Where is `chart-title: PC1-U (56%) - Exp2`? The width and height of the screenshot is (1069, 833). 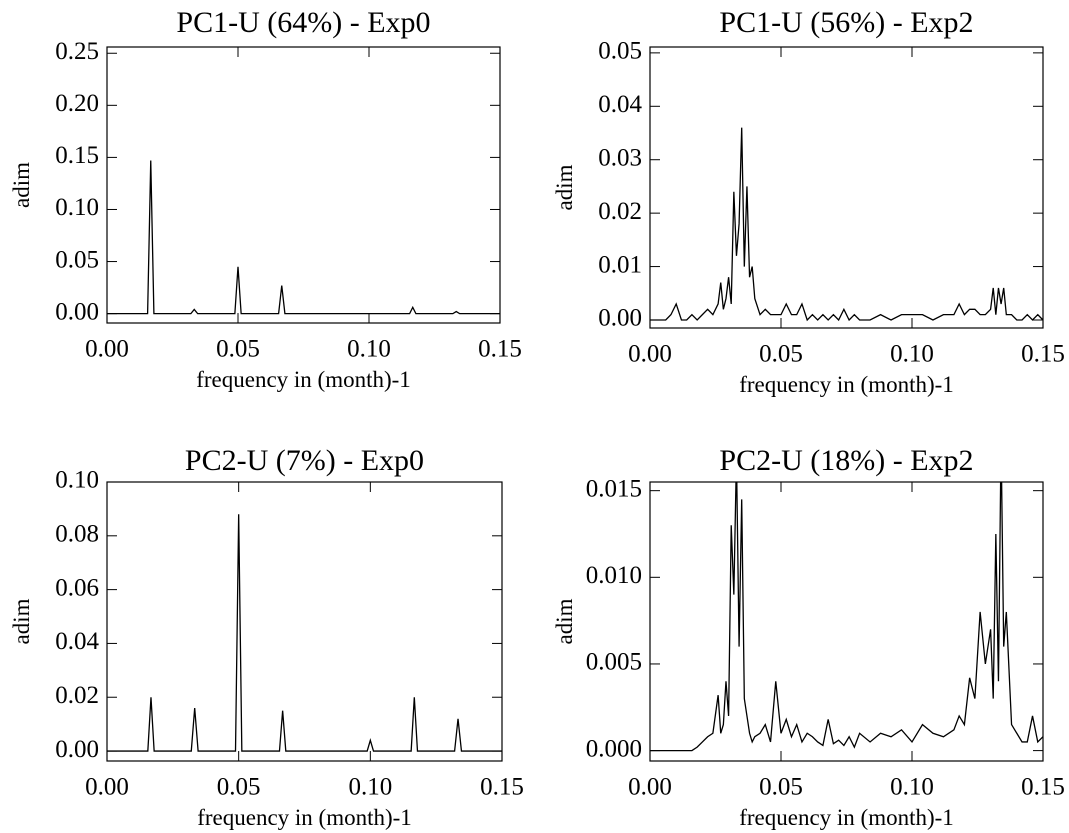 chart-title: PC1-U (56%) - Exp2 is located at coordinates (846, 22).